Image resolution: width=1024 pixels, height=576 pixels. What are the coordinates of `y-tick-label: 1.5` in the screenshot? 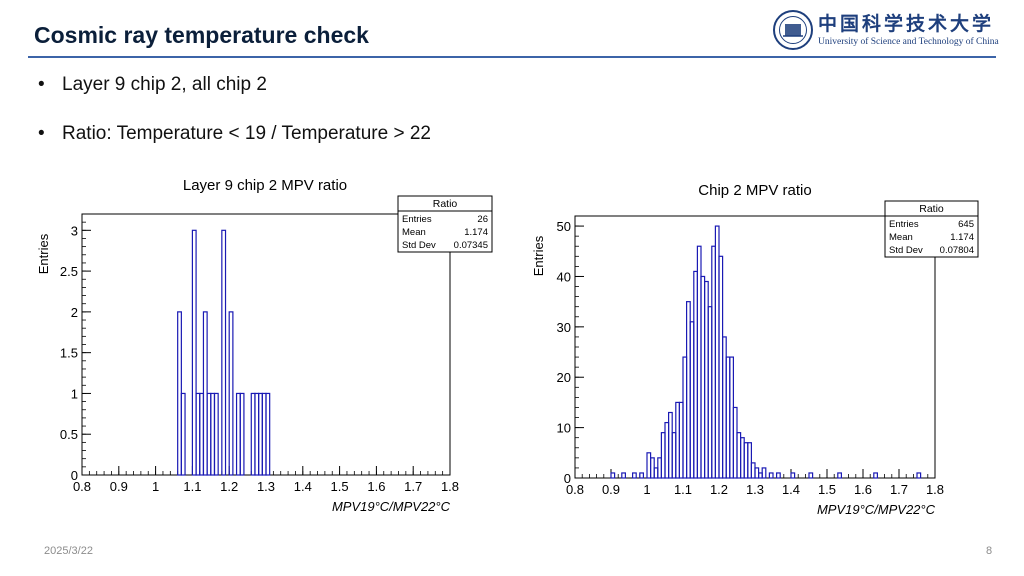 It's located at (69, 353).